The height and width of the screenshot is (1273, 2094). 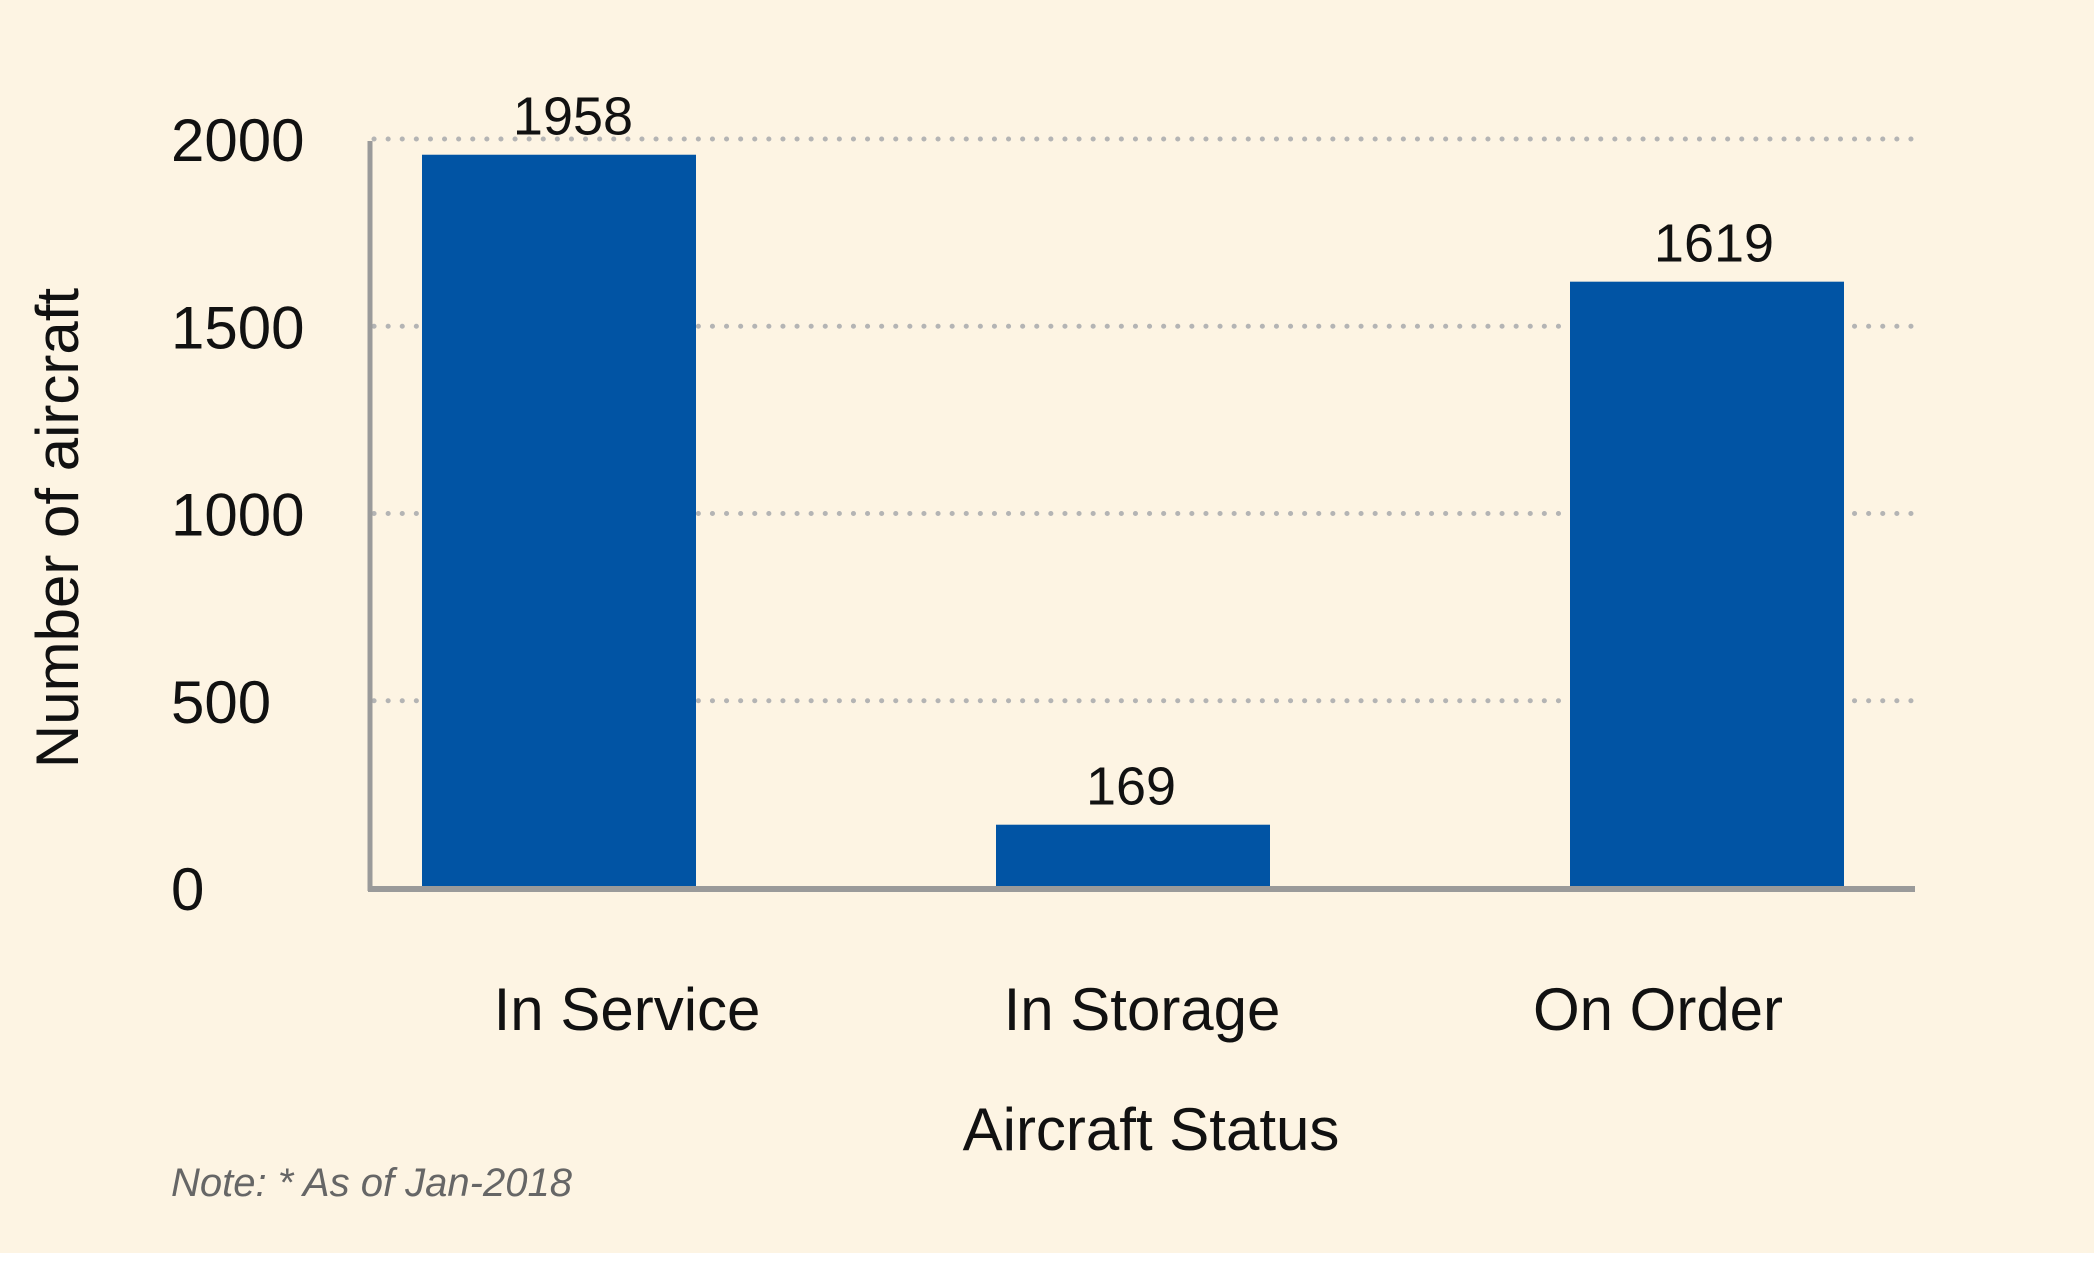 I want to click on data-label-on-order: 1619, so click(x=1714, y=244).